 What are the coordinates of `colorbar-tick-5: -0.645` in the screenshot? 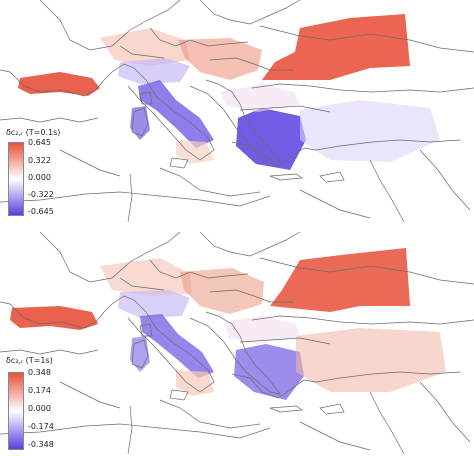 It's located at (41, 211).